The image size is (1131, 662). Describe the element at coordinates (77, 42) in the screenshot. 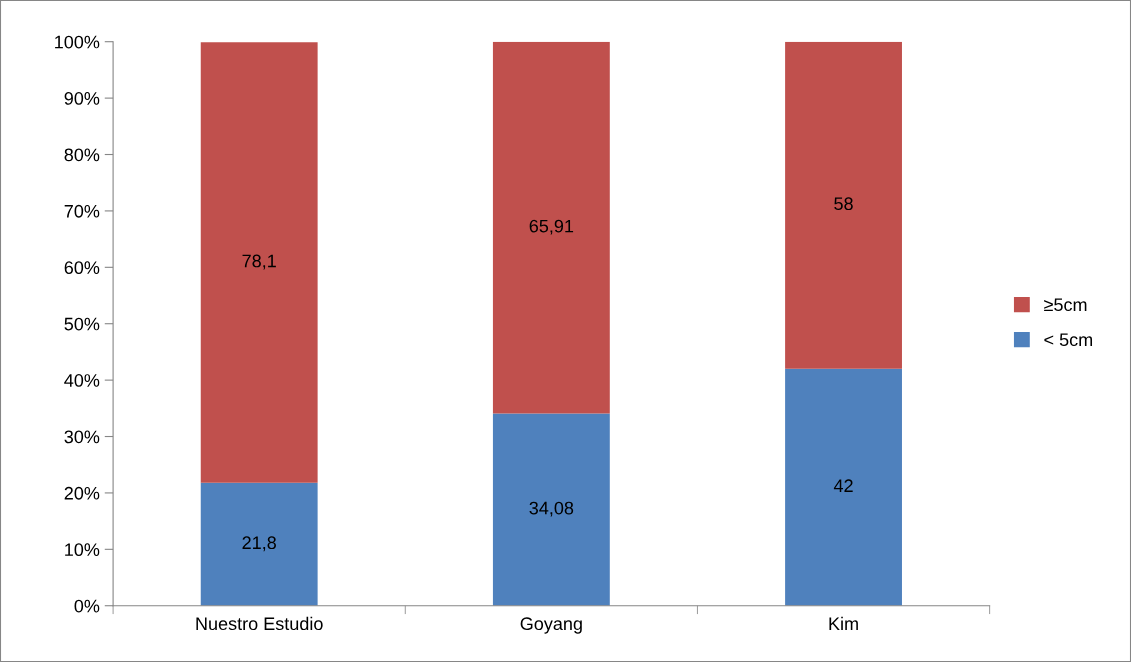

I see `y-tick-label: 100%` at that location.